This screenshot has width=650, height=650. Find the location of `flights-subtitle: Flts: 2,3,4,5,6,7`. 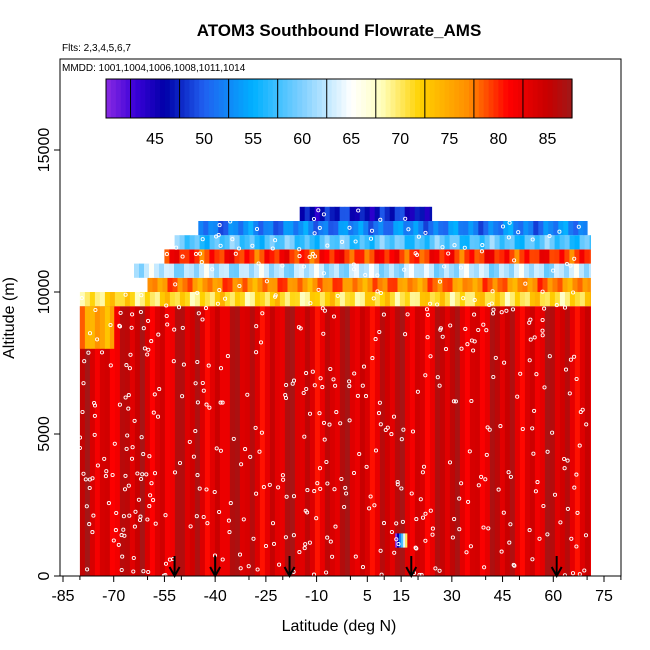

flights-subtitle: Flts: 2,3,4,5,6,7 is located at coordinates (96, 48).